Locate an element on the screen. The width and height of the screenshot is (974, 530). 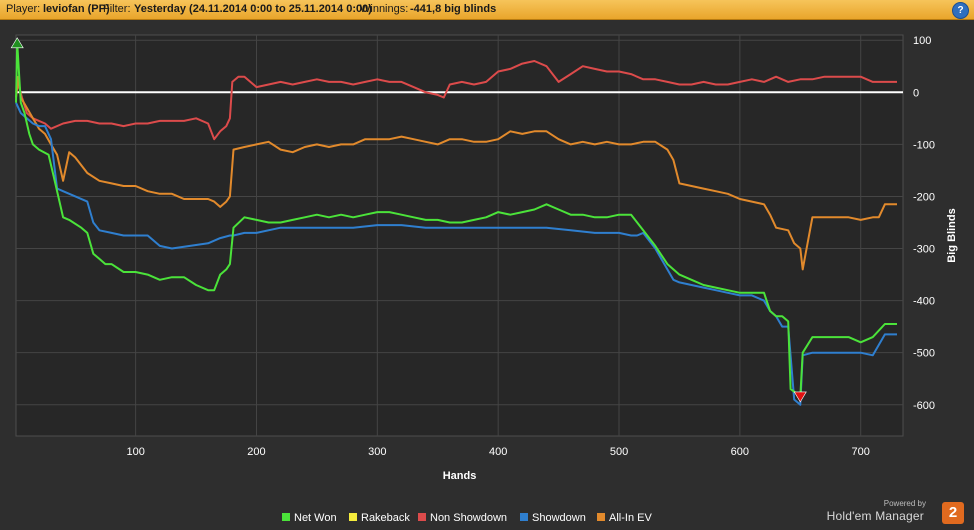
x-tick-label: 700 is located at coordinates (861, 452).